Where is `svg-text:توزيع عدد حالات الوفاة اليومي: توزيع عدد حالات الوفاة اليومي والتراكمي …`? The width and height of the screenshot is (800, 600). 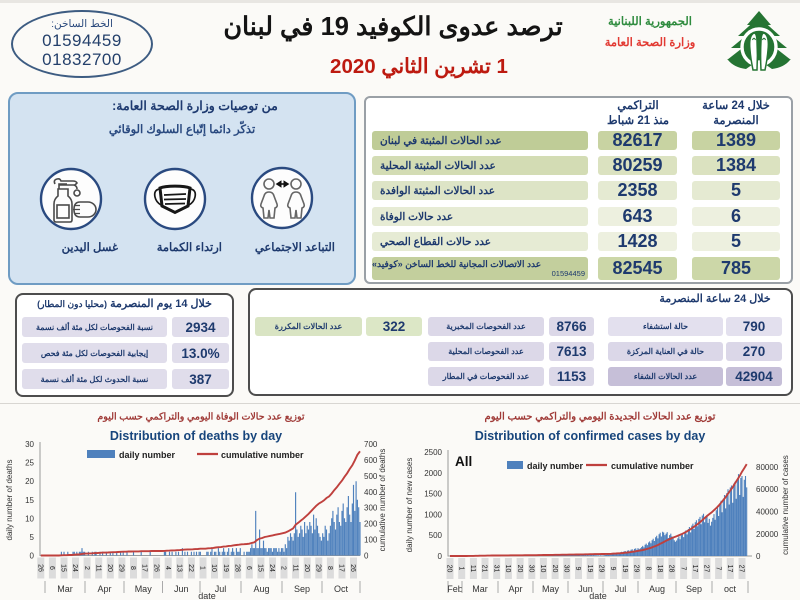
svg-text:توزيع عدد حالات الوفاة اليومي: توزيع عدد حالات الوفاة اليومي والتراكمي … is located at coordinates (201, 417).